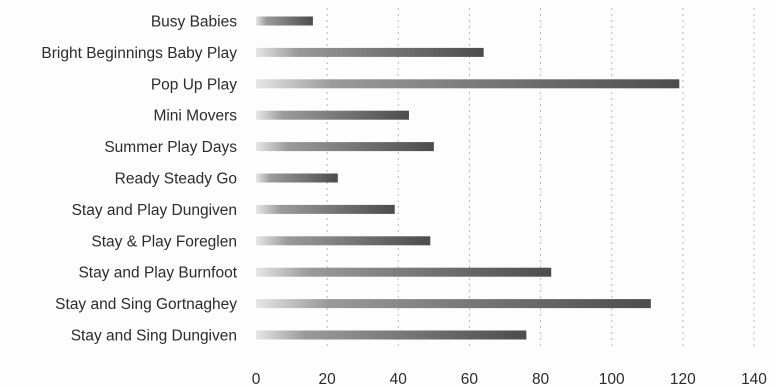 Image resolution: width=776 pixels, height=387 pixels. Describe the element at coordinates (325, 209) in the screenshot. I see `bar-stay-and-play-dungiven` at that location.